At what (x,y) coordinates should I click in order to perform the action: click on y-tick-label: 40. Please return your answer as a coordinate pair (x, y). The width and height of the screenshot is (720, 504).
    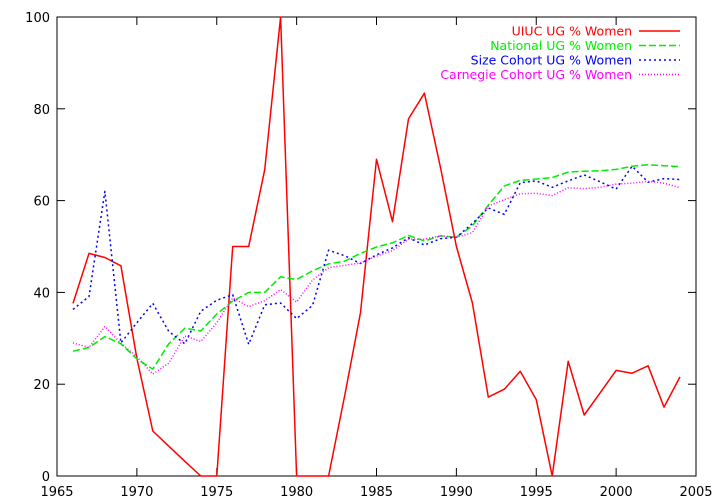
    Looking at the image, I should click on (41, 293).